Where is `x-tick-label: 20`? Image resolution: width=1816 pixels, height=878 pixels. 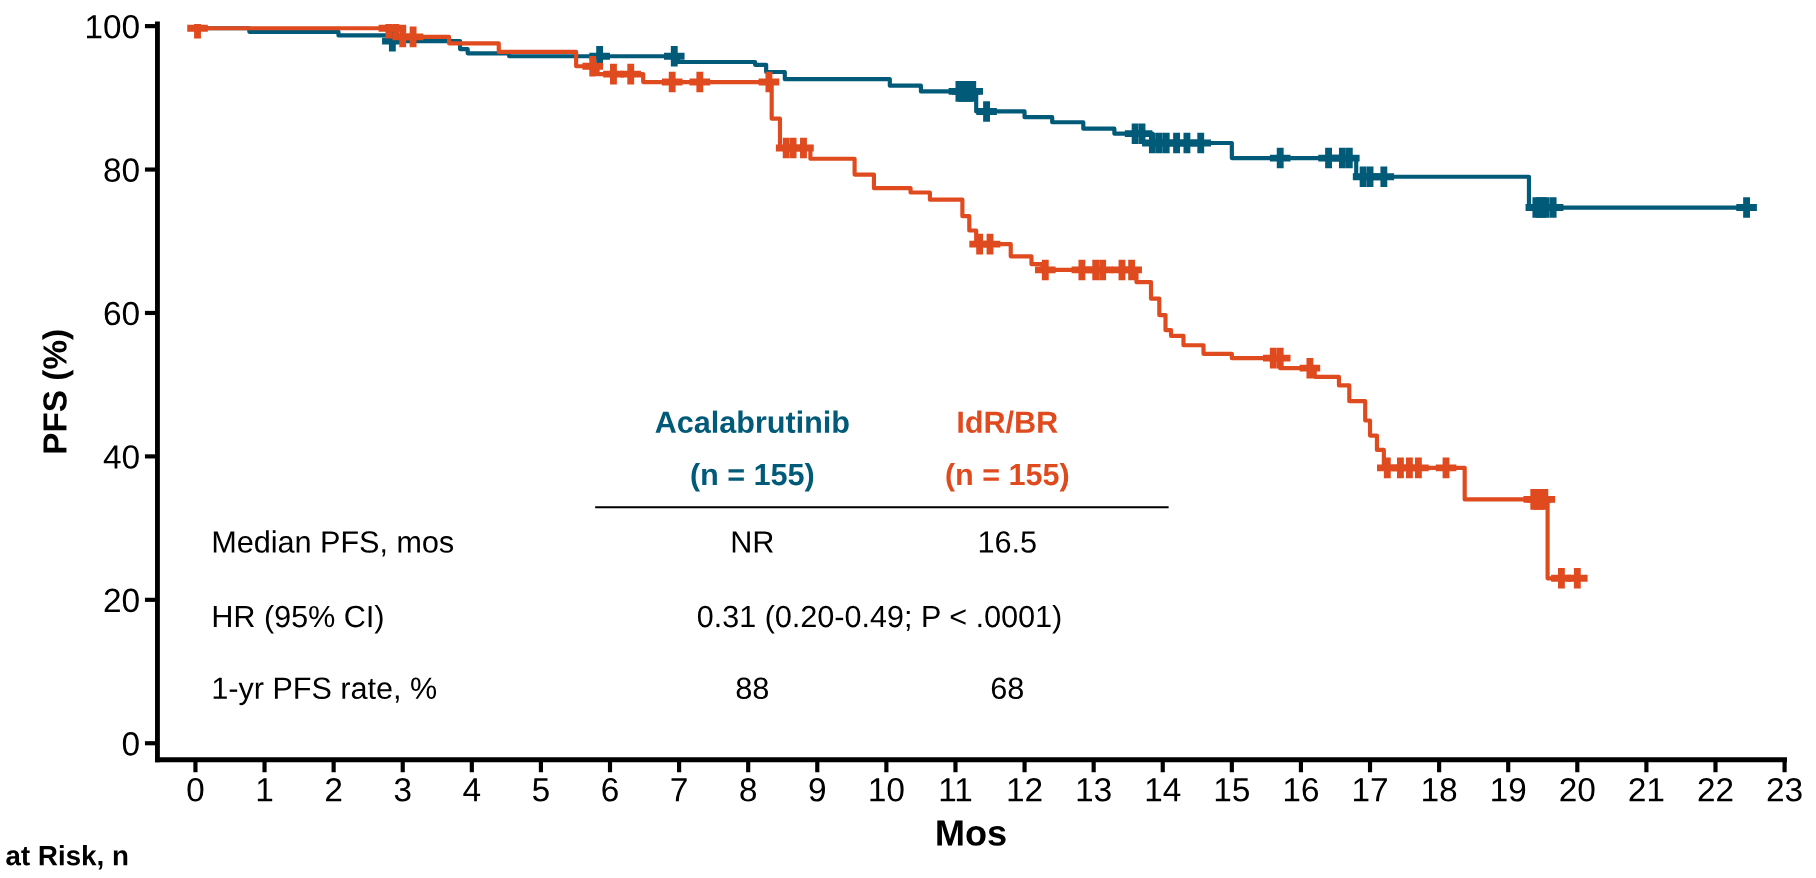
x-tick-label: 20 is located at coordinates (1577, 789).